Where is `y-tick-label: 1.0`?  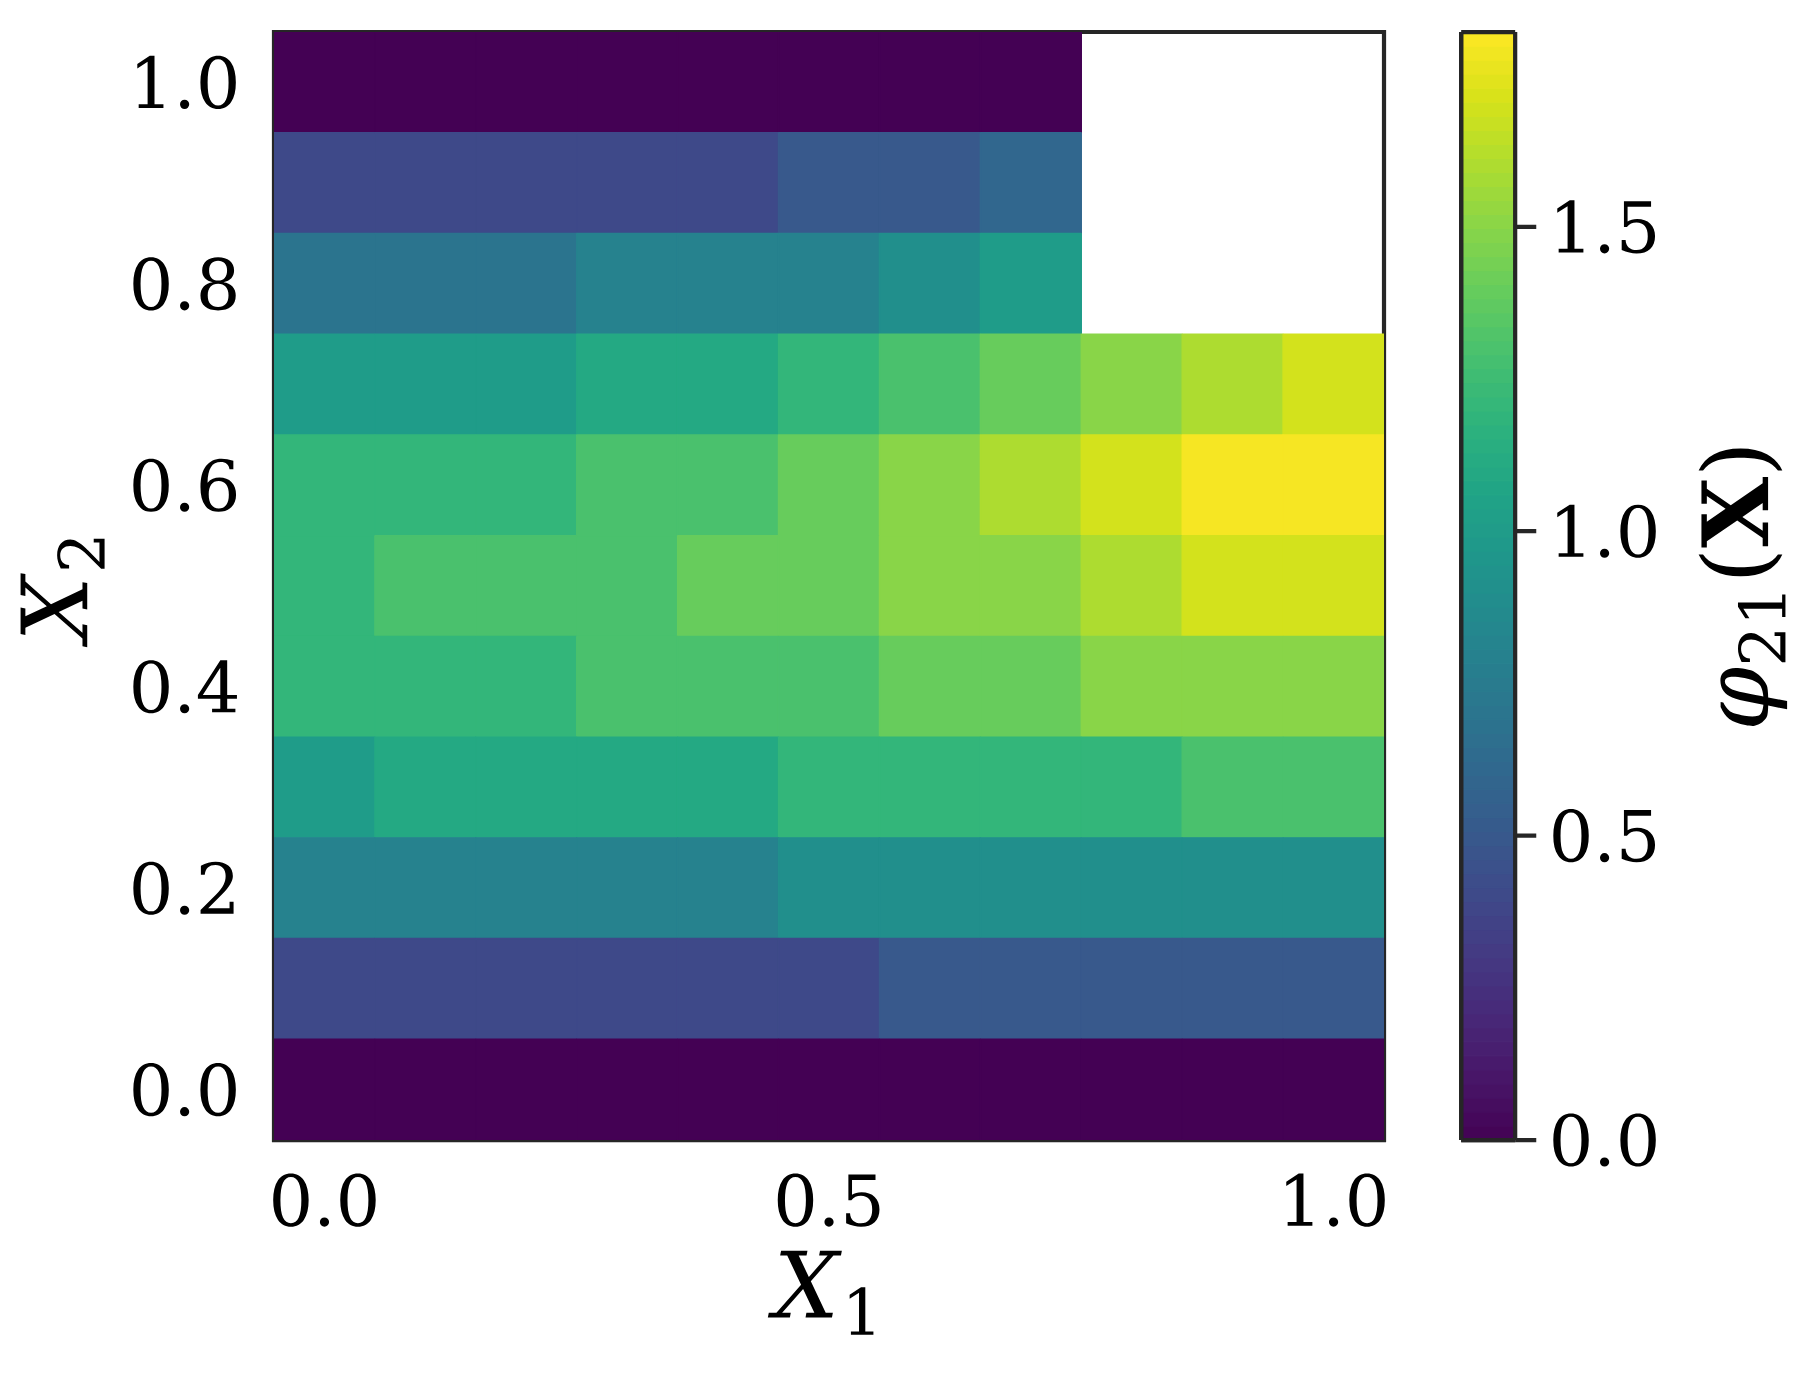 y-tick-label: 1.0 is located at coordinates (186, 82).